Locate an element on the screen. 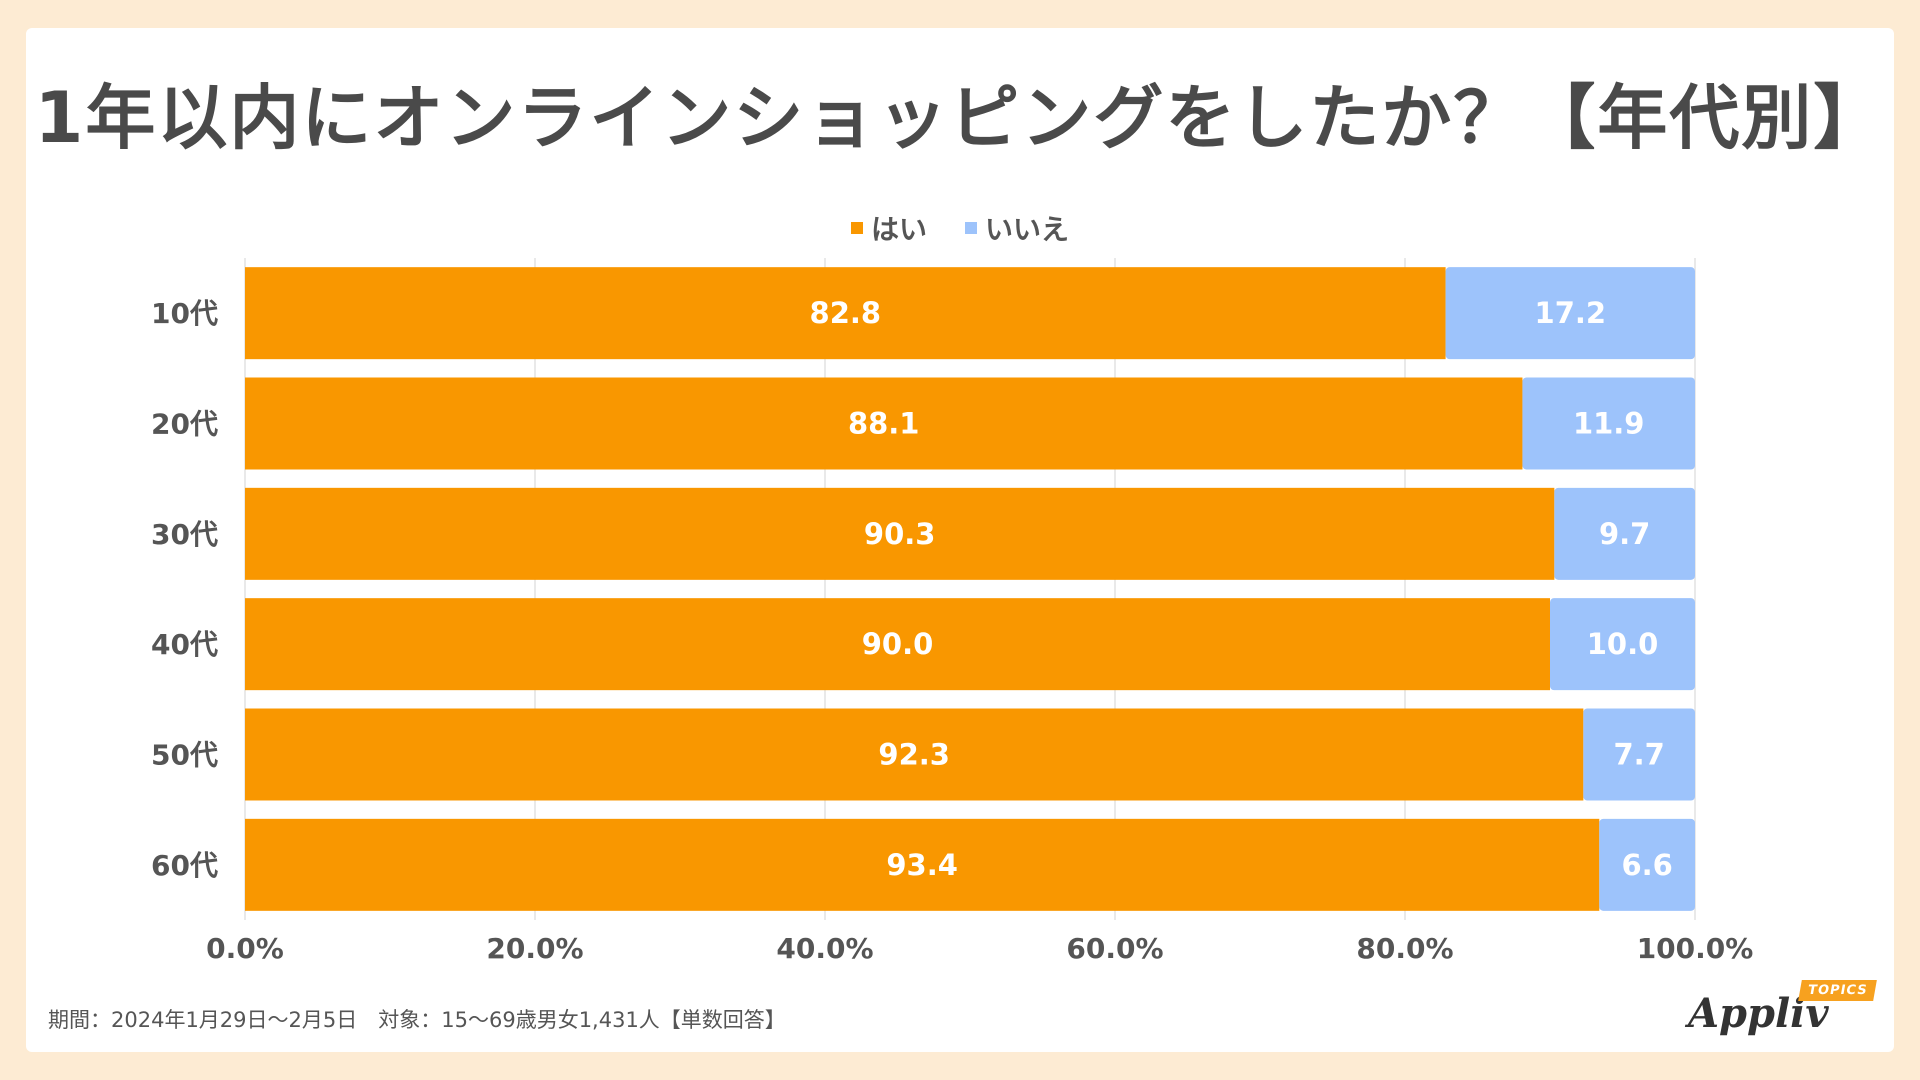 The image size is (1920, 1080). data-label-yes: 90.3 is located at coordinates (900, 534).